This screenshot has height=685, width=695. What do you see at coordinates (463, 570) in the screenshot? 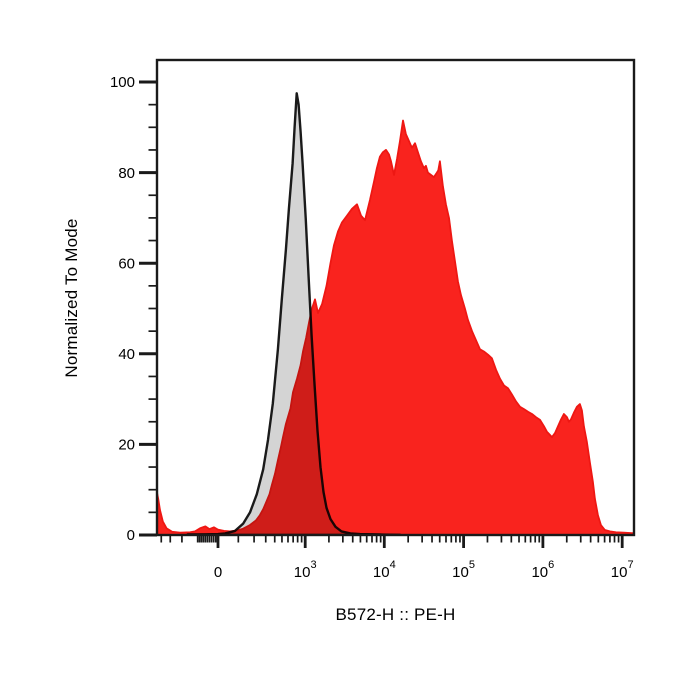
I see `x-tick-label: 10⁵` at bounding box center [463, 570].